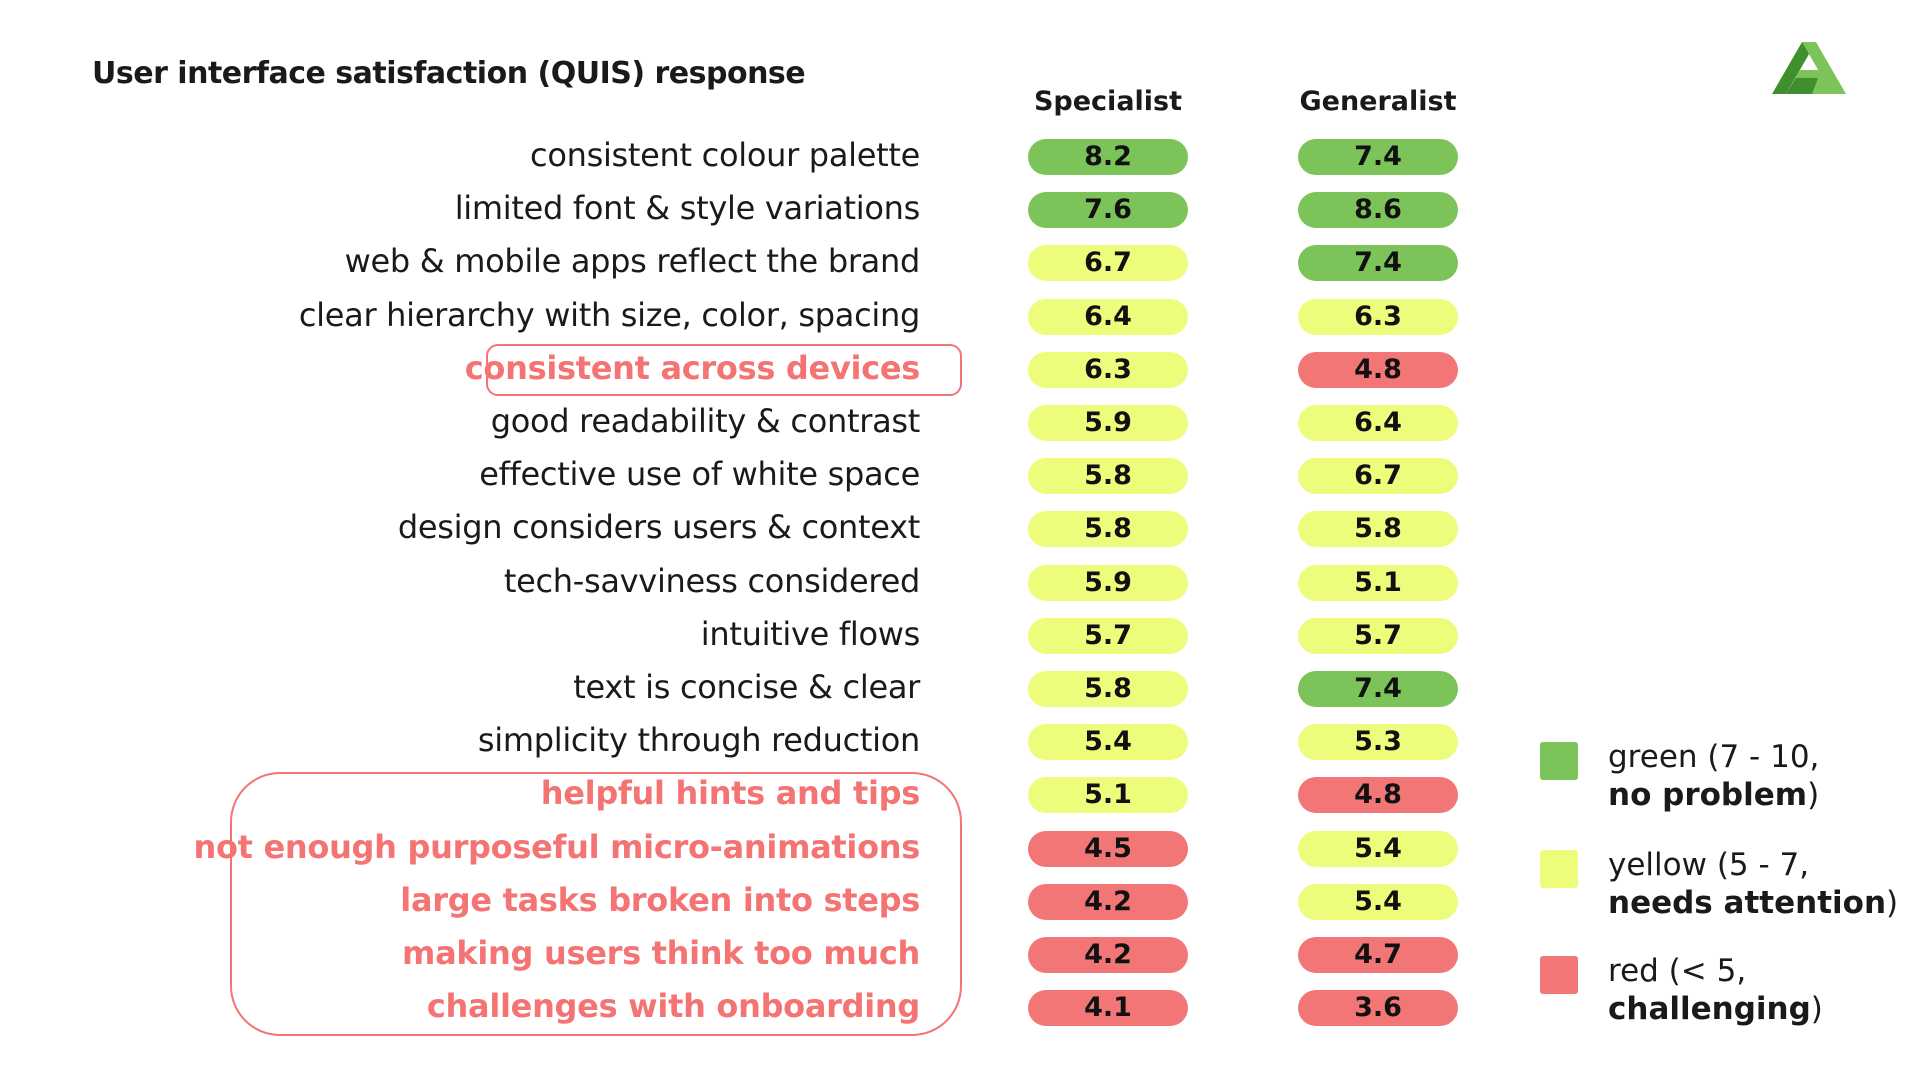 The height and width of the screenshot is (1081, 1920). I want to click on score-pill-generalist: 3.6, so click(1378, 1008).